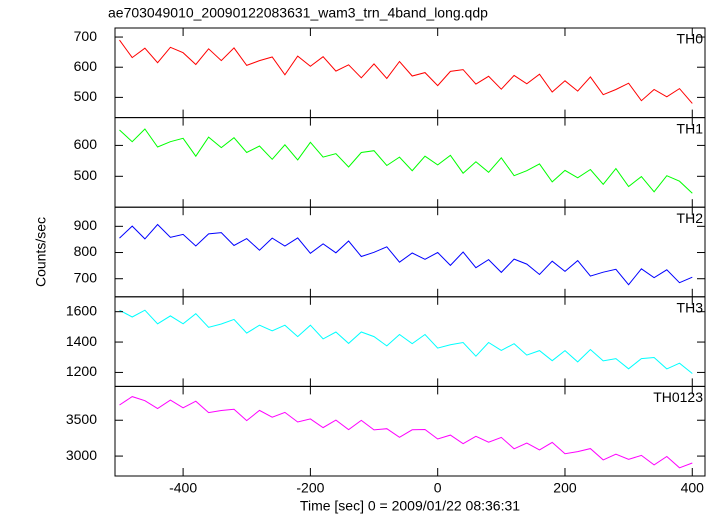 The image size is (723, 516). What do you see at coordinates (690, 308) in the screenshot?
I see `panel-label: TH3` at bounding box center [690, 308].